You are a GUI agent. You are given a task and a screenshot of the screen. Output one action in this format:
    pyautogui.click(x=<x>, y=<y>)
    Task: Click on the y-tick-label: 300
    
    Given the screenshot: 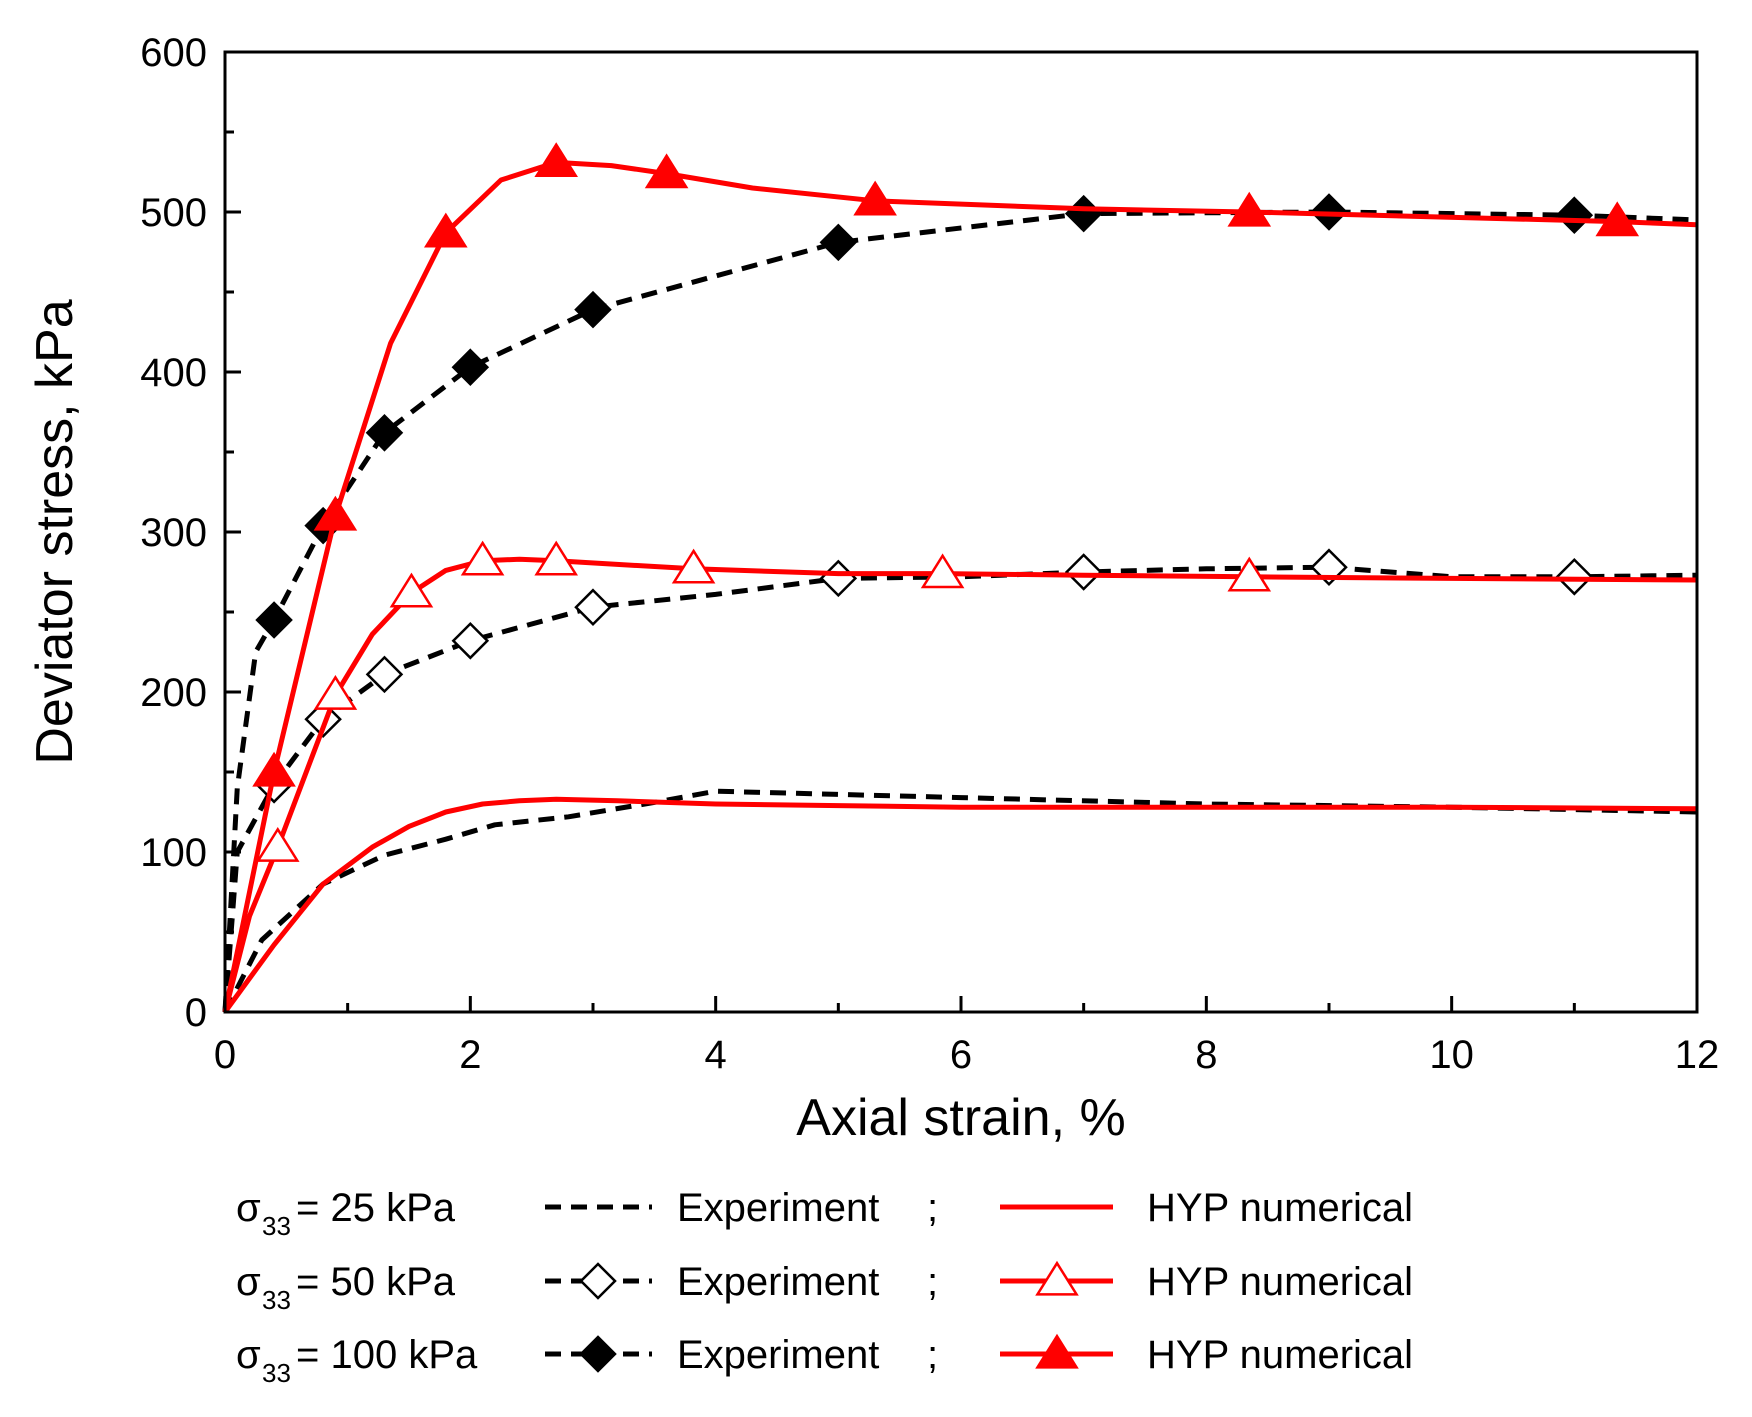 What is the action you would take?
    pyautogui.click(x=173, y=533)
    